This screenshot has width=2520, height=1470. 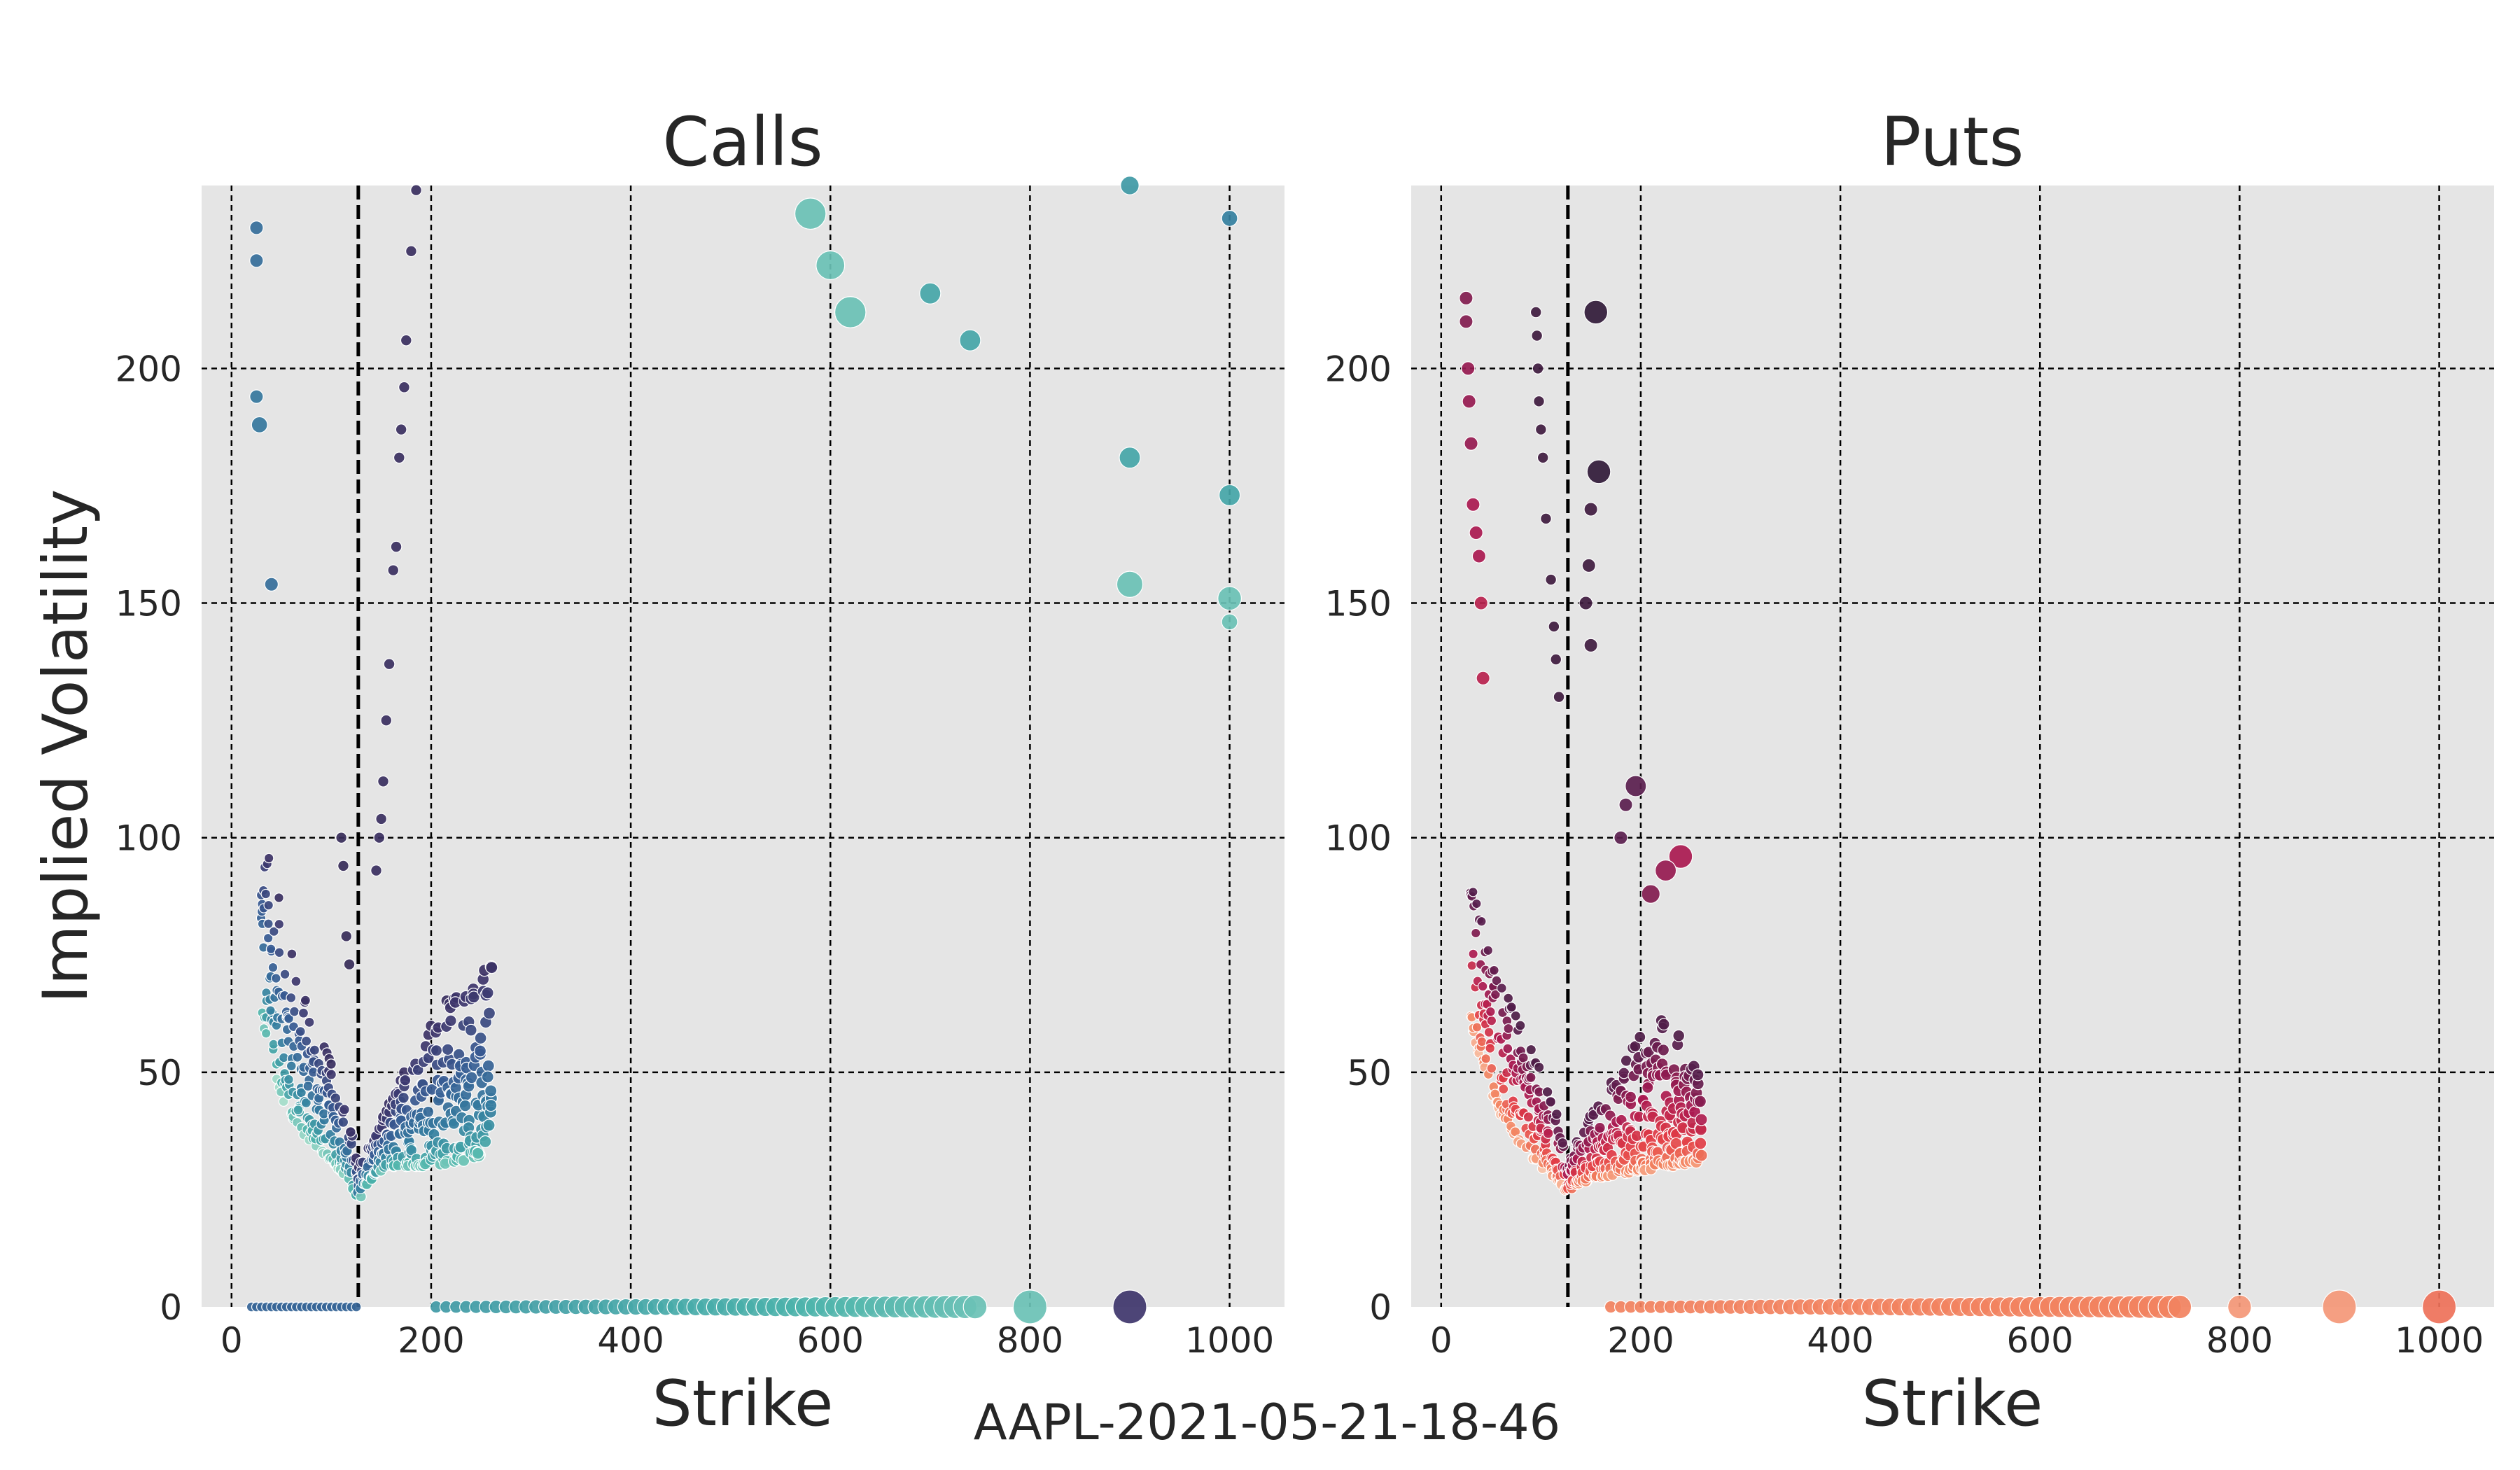 I want to click on puts-x-ticks: 0 200 400 600 800 1000, so click(x=1957, y=1340).